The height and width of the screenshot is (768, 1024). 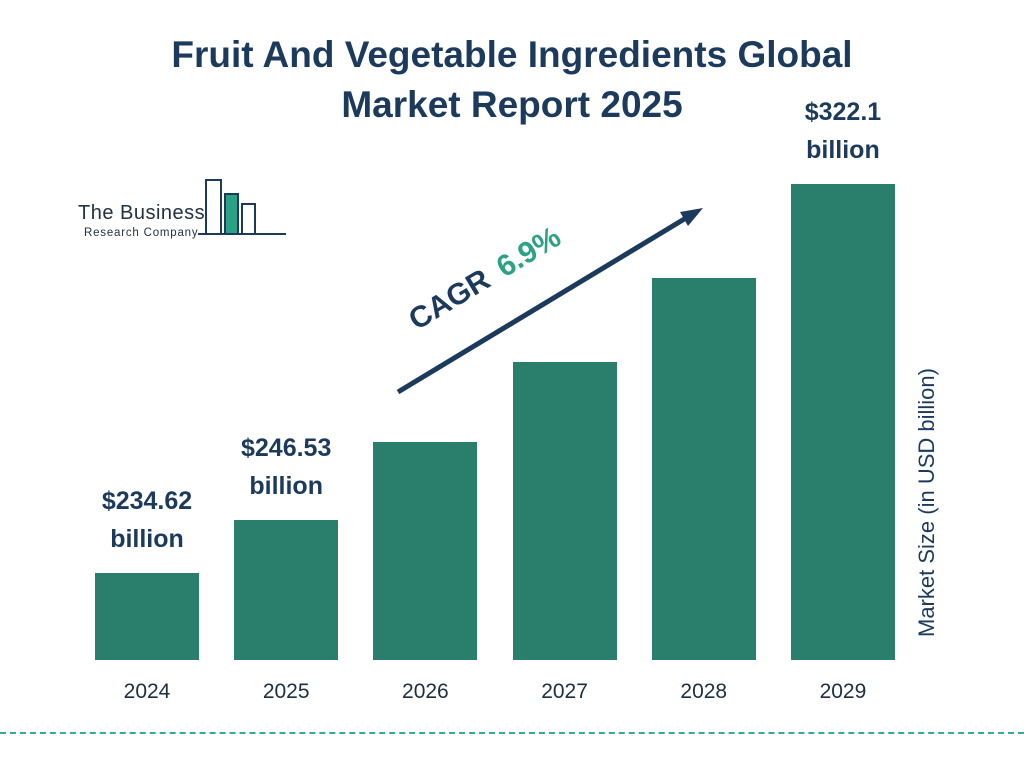 I want to click on bar-column-2028: 2028, so click(x=703, y=443).